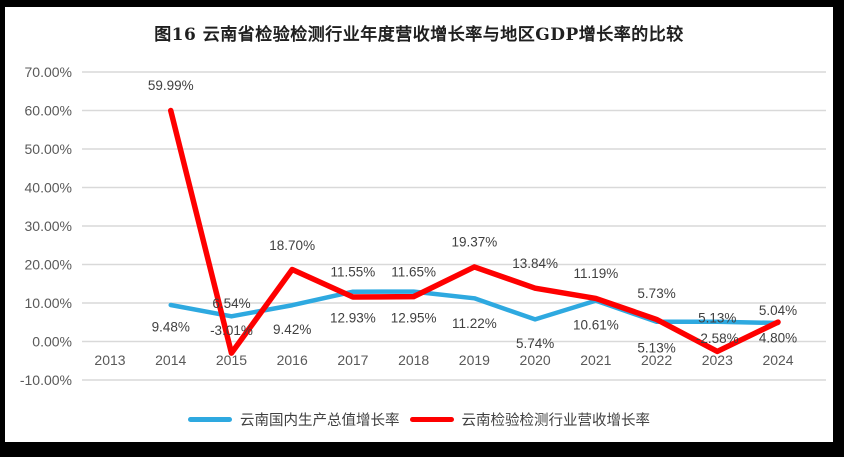 Image resolution: width=844 pixels, height=457 pixels. Describe the element at coordinates (656, 293) in the screenshot. I see `industry-data-label: 5.73%` at that location.